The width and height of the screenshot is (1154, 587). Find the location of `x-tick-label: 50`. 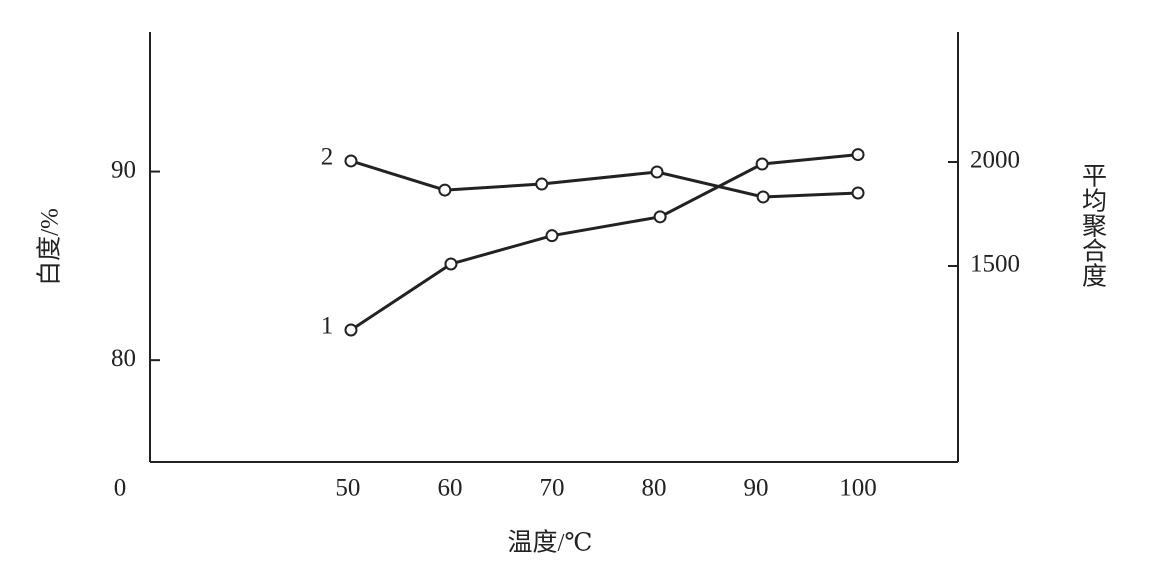

x-tick-label: 50 is located at coordinates (347, 488).